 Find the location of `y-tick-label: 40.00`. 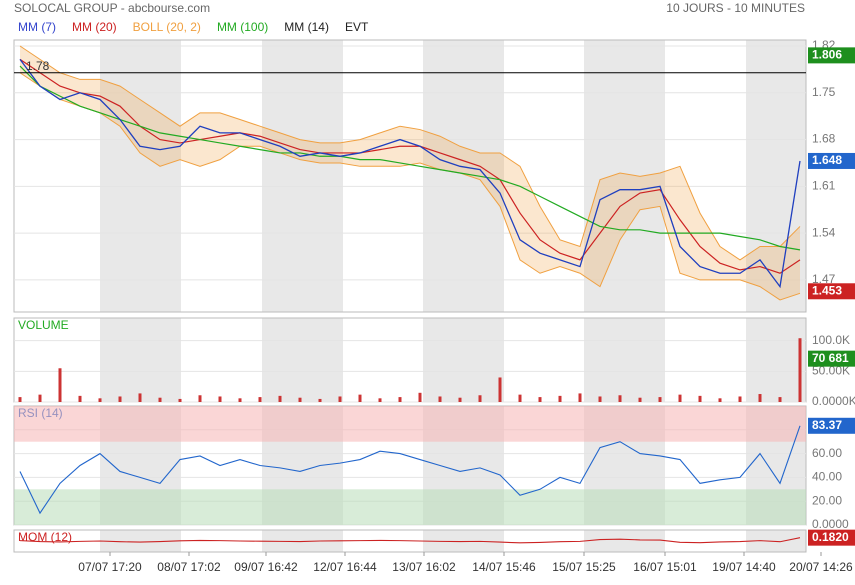

y-tick-label: 40.00 is located at coordinates (827, 477).